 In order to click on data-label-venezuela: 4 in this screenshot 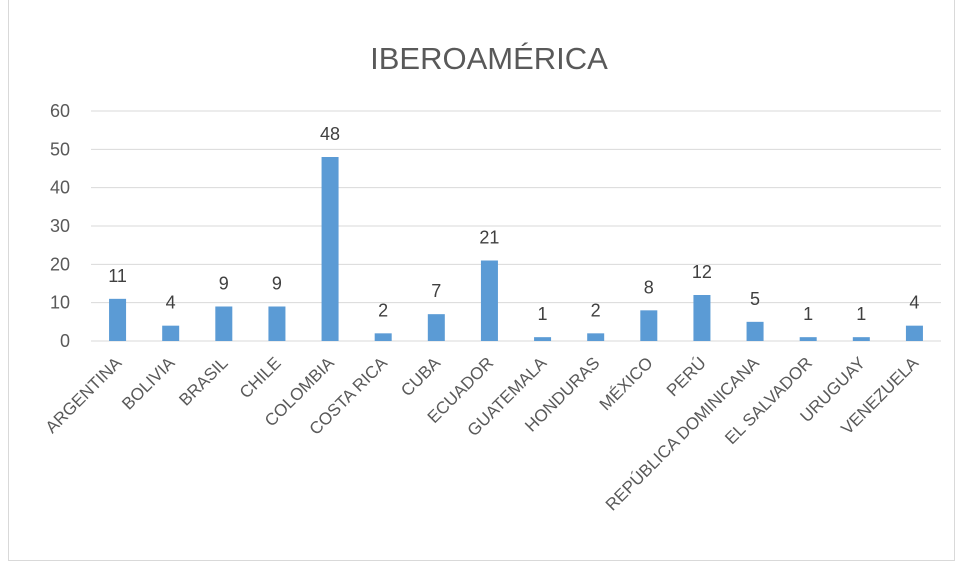, I will do `click(914, 303)`.